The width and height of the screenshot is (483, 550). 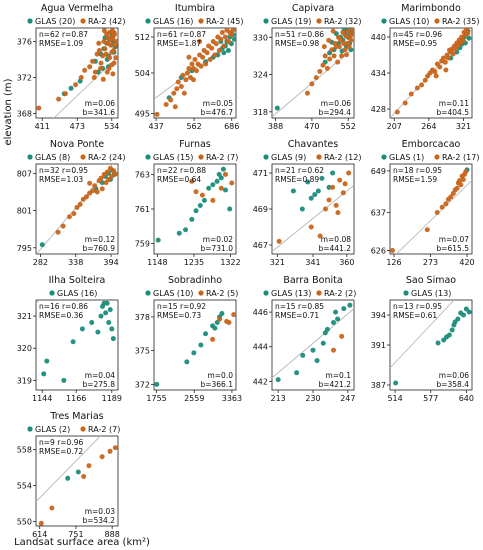 I want to click on y-tick-label: 368, so click(x=24, y=114).